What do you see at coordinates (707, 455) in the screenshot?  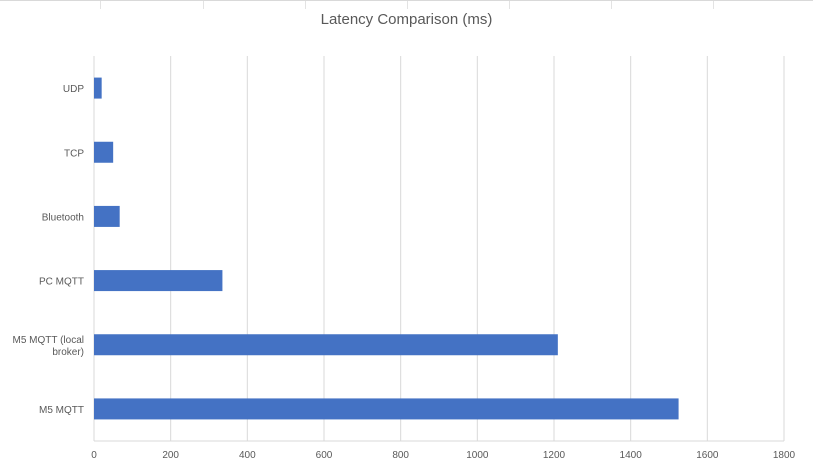 I see `x-tick-label-1600: 1600` at bounding box center [707, 455].